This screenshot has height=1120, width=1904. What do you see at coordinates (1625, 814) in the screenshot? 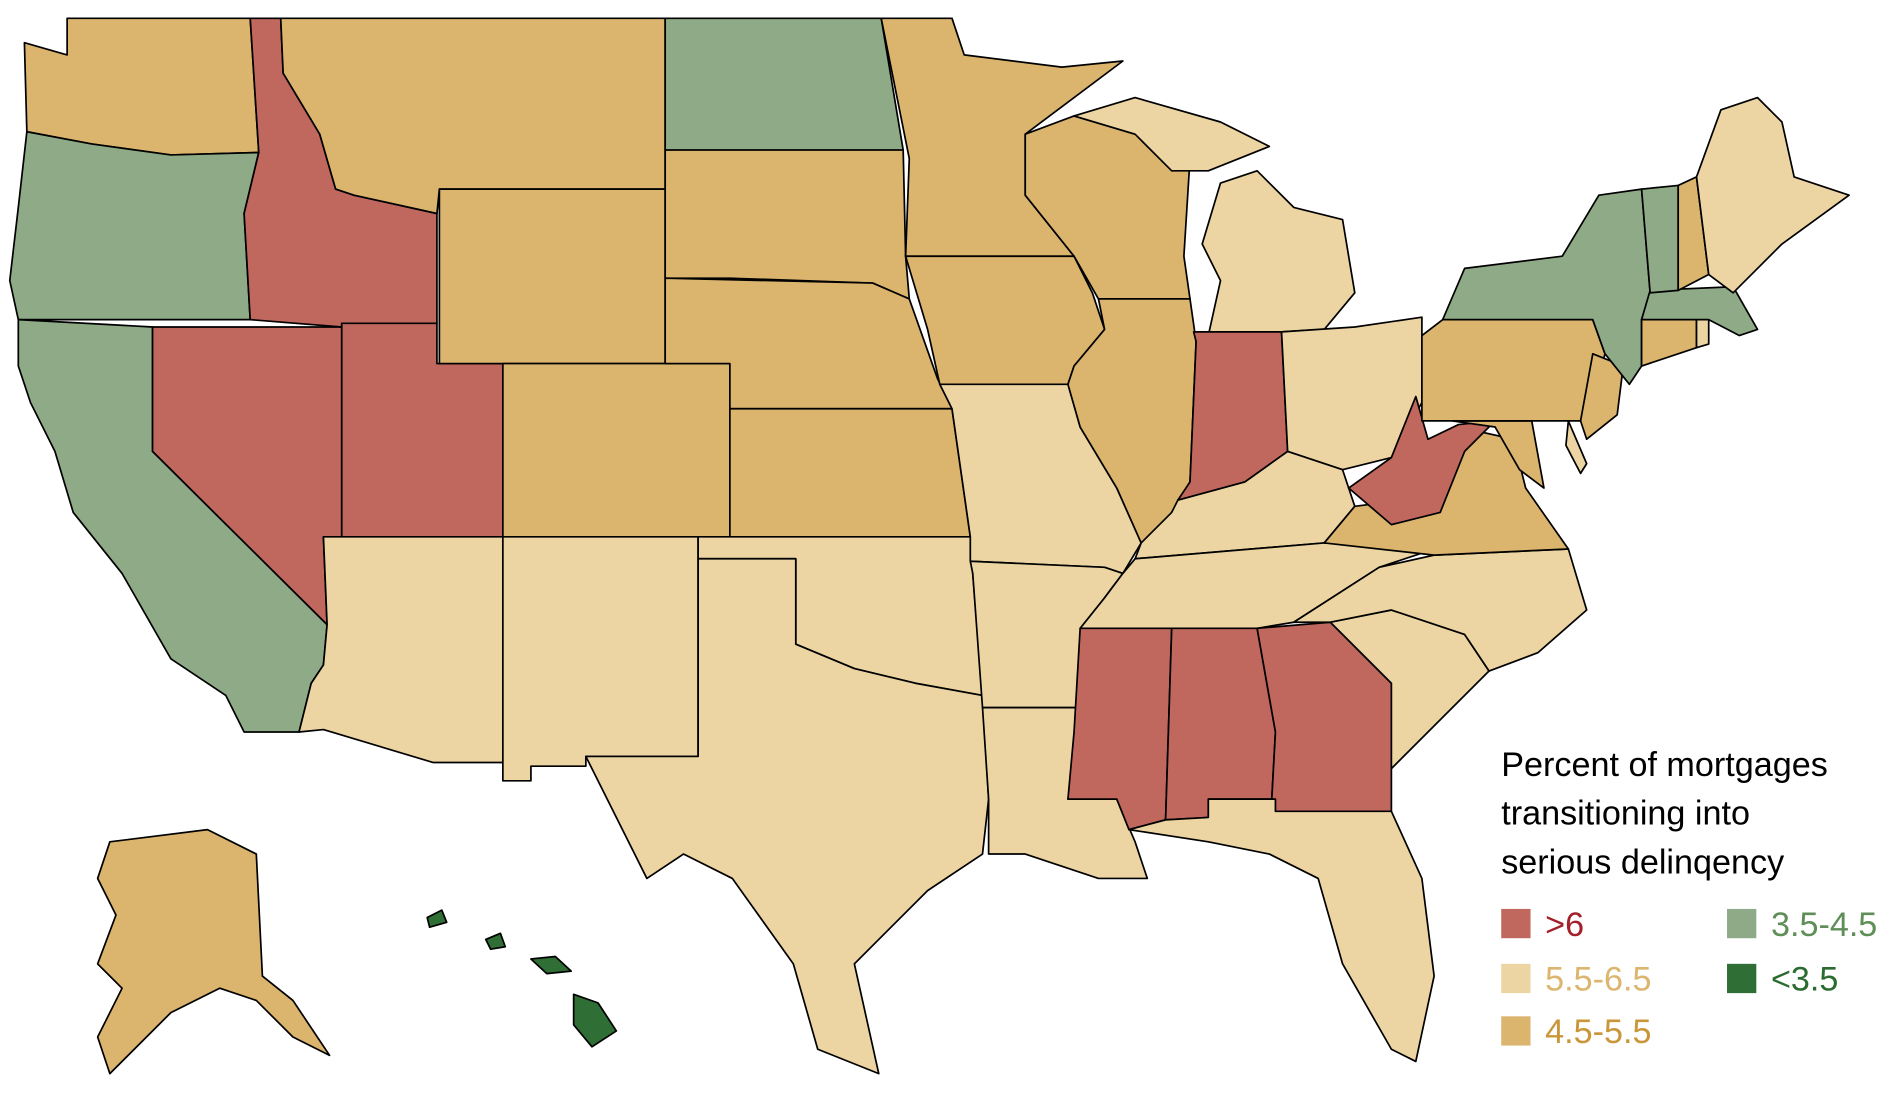
I see `legend-title: transitioning into` at bounding box center [1625, 814].